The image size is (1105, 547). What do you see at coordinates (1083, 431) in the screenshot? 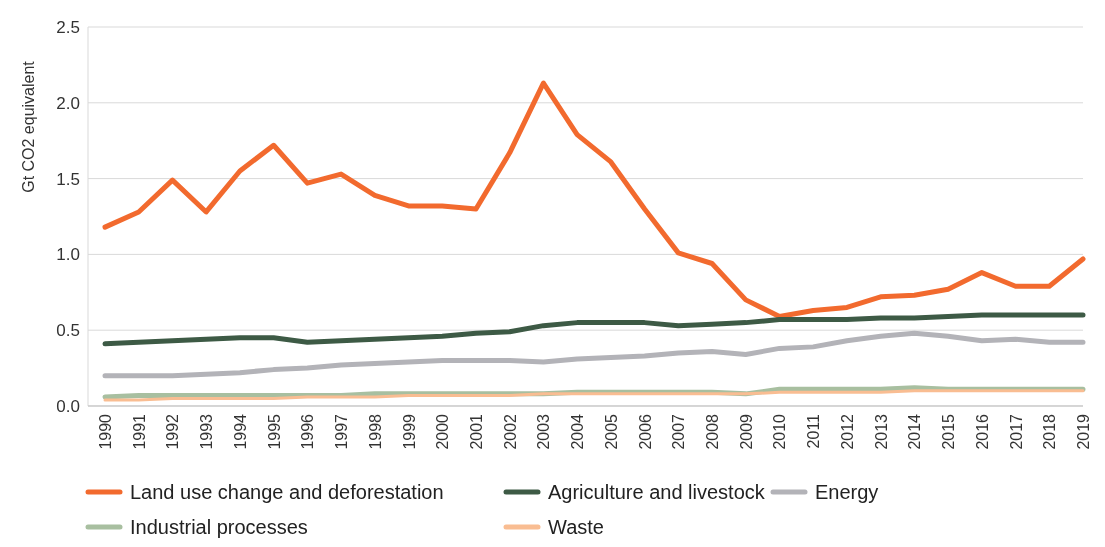
I see `x-tick-label: 2019` at bounding box center [1083, 431].